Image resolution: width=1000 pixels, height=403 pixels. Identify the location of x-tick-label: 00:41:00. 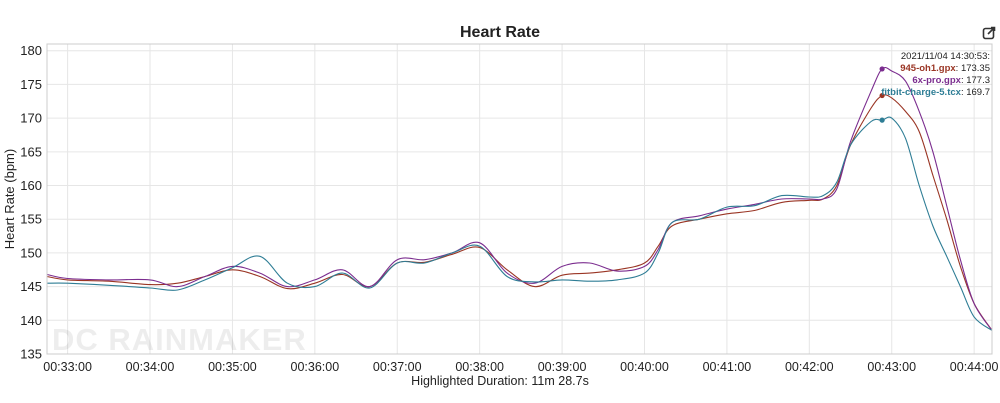
(727, 367).